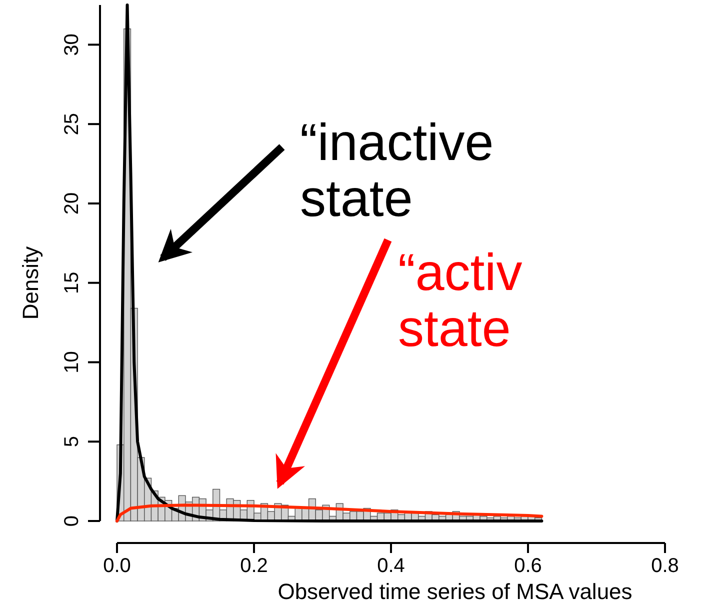 The width and height of the screenshot is (702, 606). Describe the element at coordinates (665, 566) in the screenshot. I see `x-tick-label: 0.8` at that location.